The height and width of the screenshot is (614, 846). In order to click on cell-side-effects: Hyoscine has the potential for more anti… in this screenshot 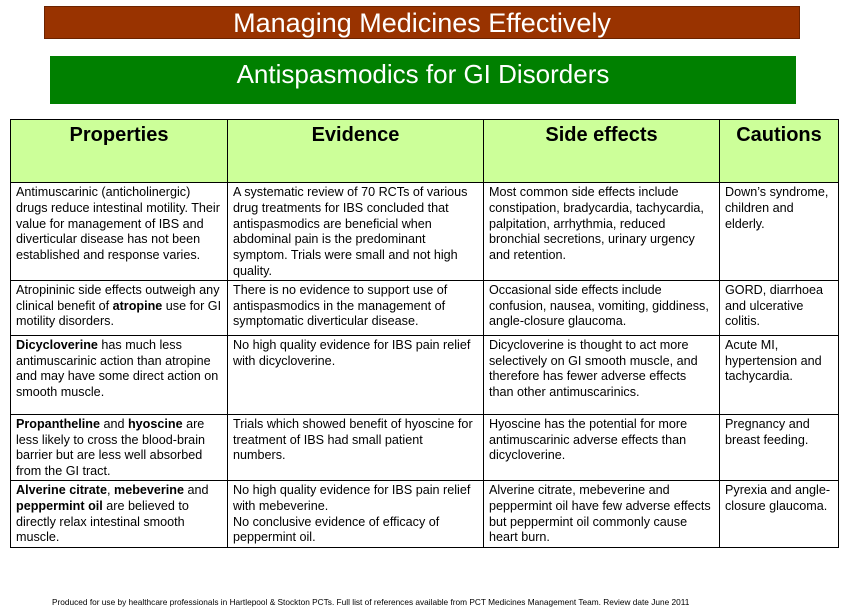, I will do `click(601, 447)`.